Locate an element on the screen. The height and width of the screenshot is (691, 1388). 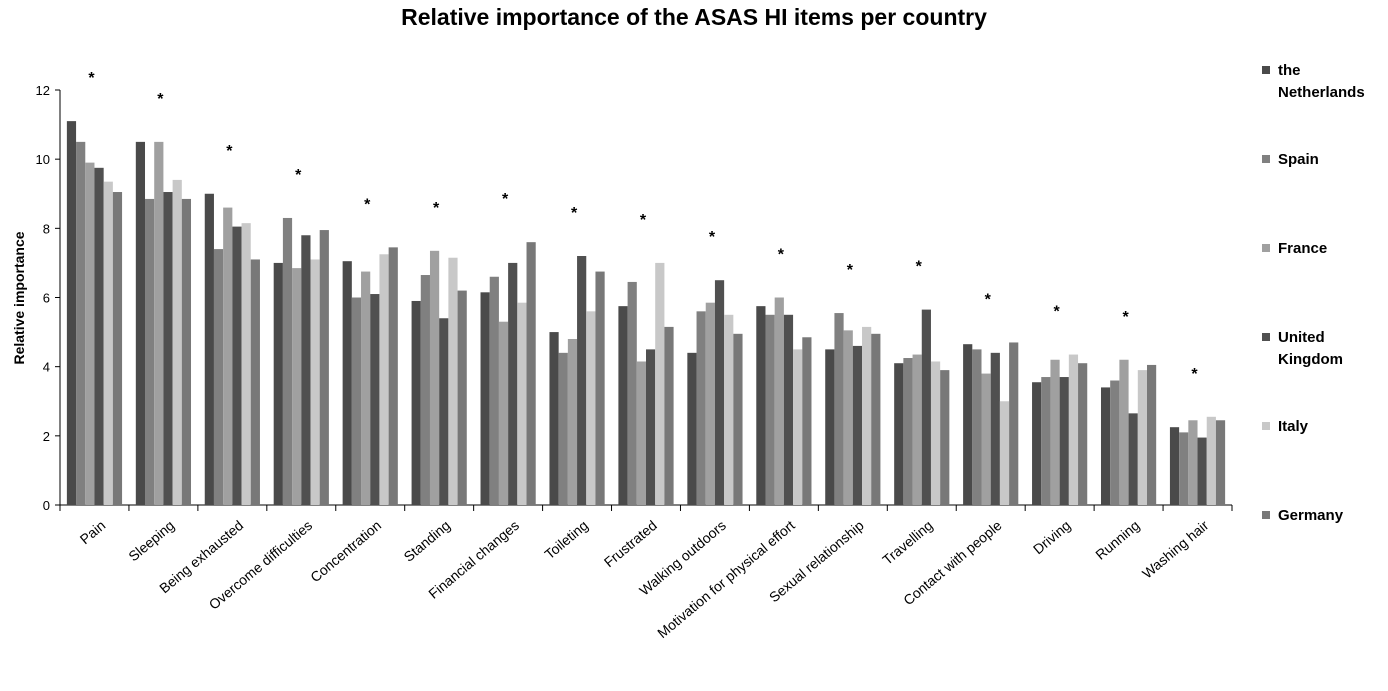
category-label: Sleeping is located at coordinates (151, 540).